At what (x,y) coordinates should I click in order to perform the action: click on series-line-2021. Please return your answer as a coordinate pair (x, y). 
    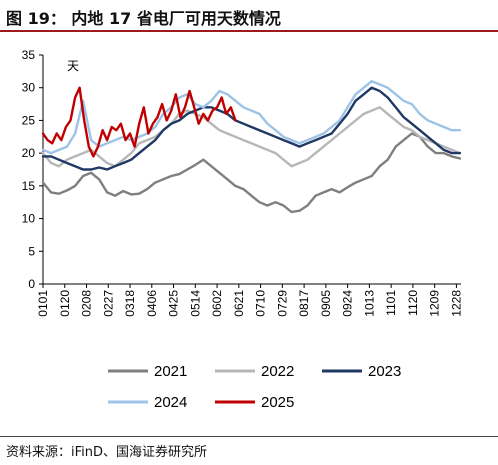
    Looking at the image, I should click on (251, 173).